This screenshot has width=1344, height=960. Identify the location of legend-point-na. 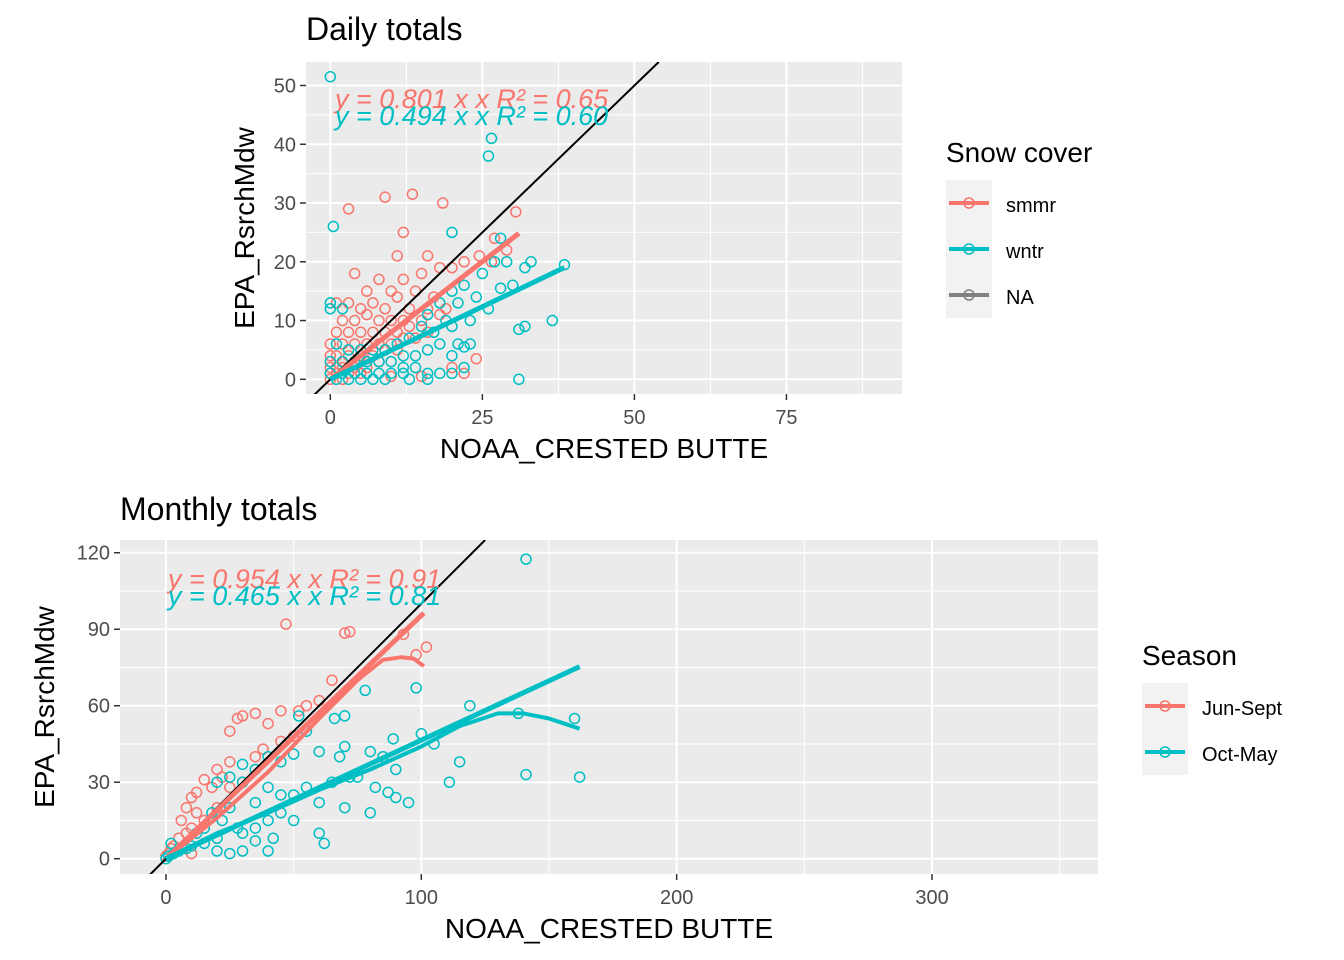
(969, 295).